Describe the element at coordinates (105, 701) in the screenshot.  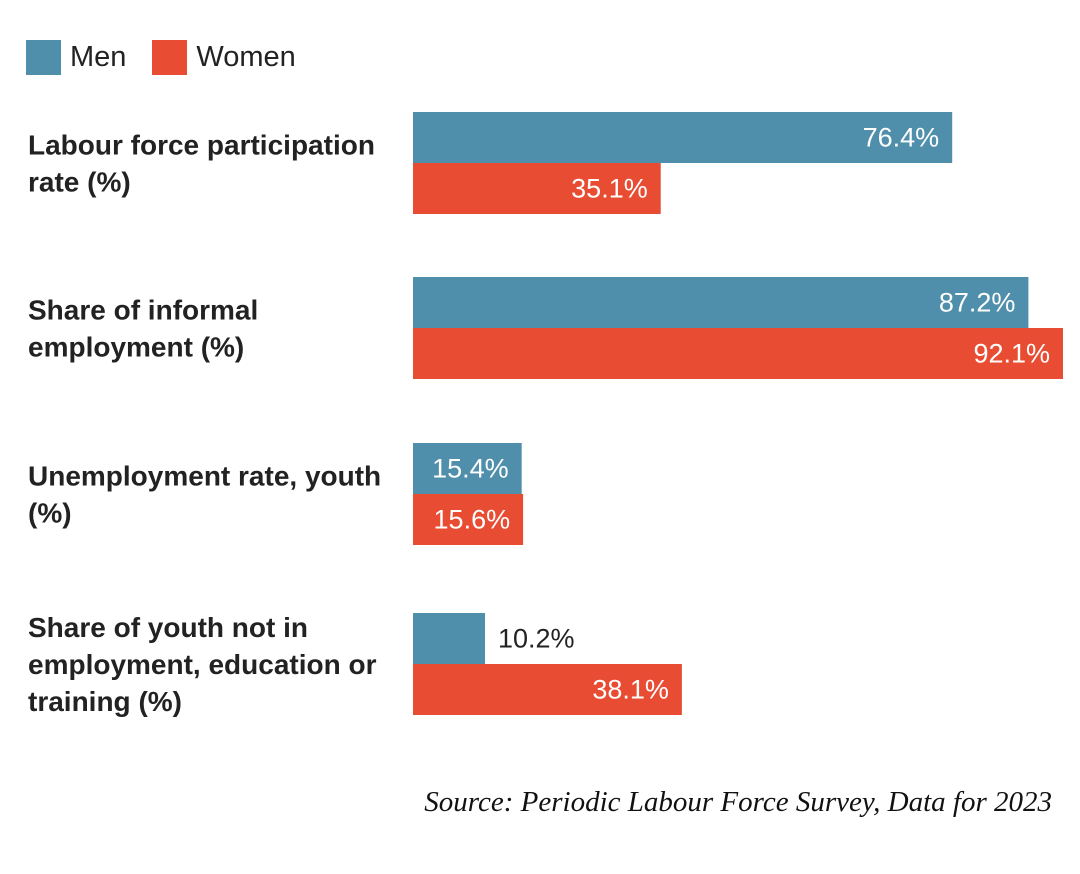
I see `category-label-line: training (%)` at that location.